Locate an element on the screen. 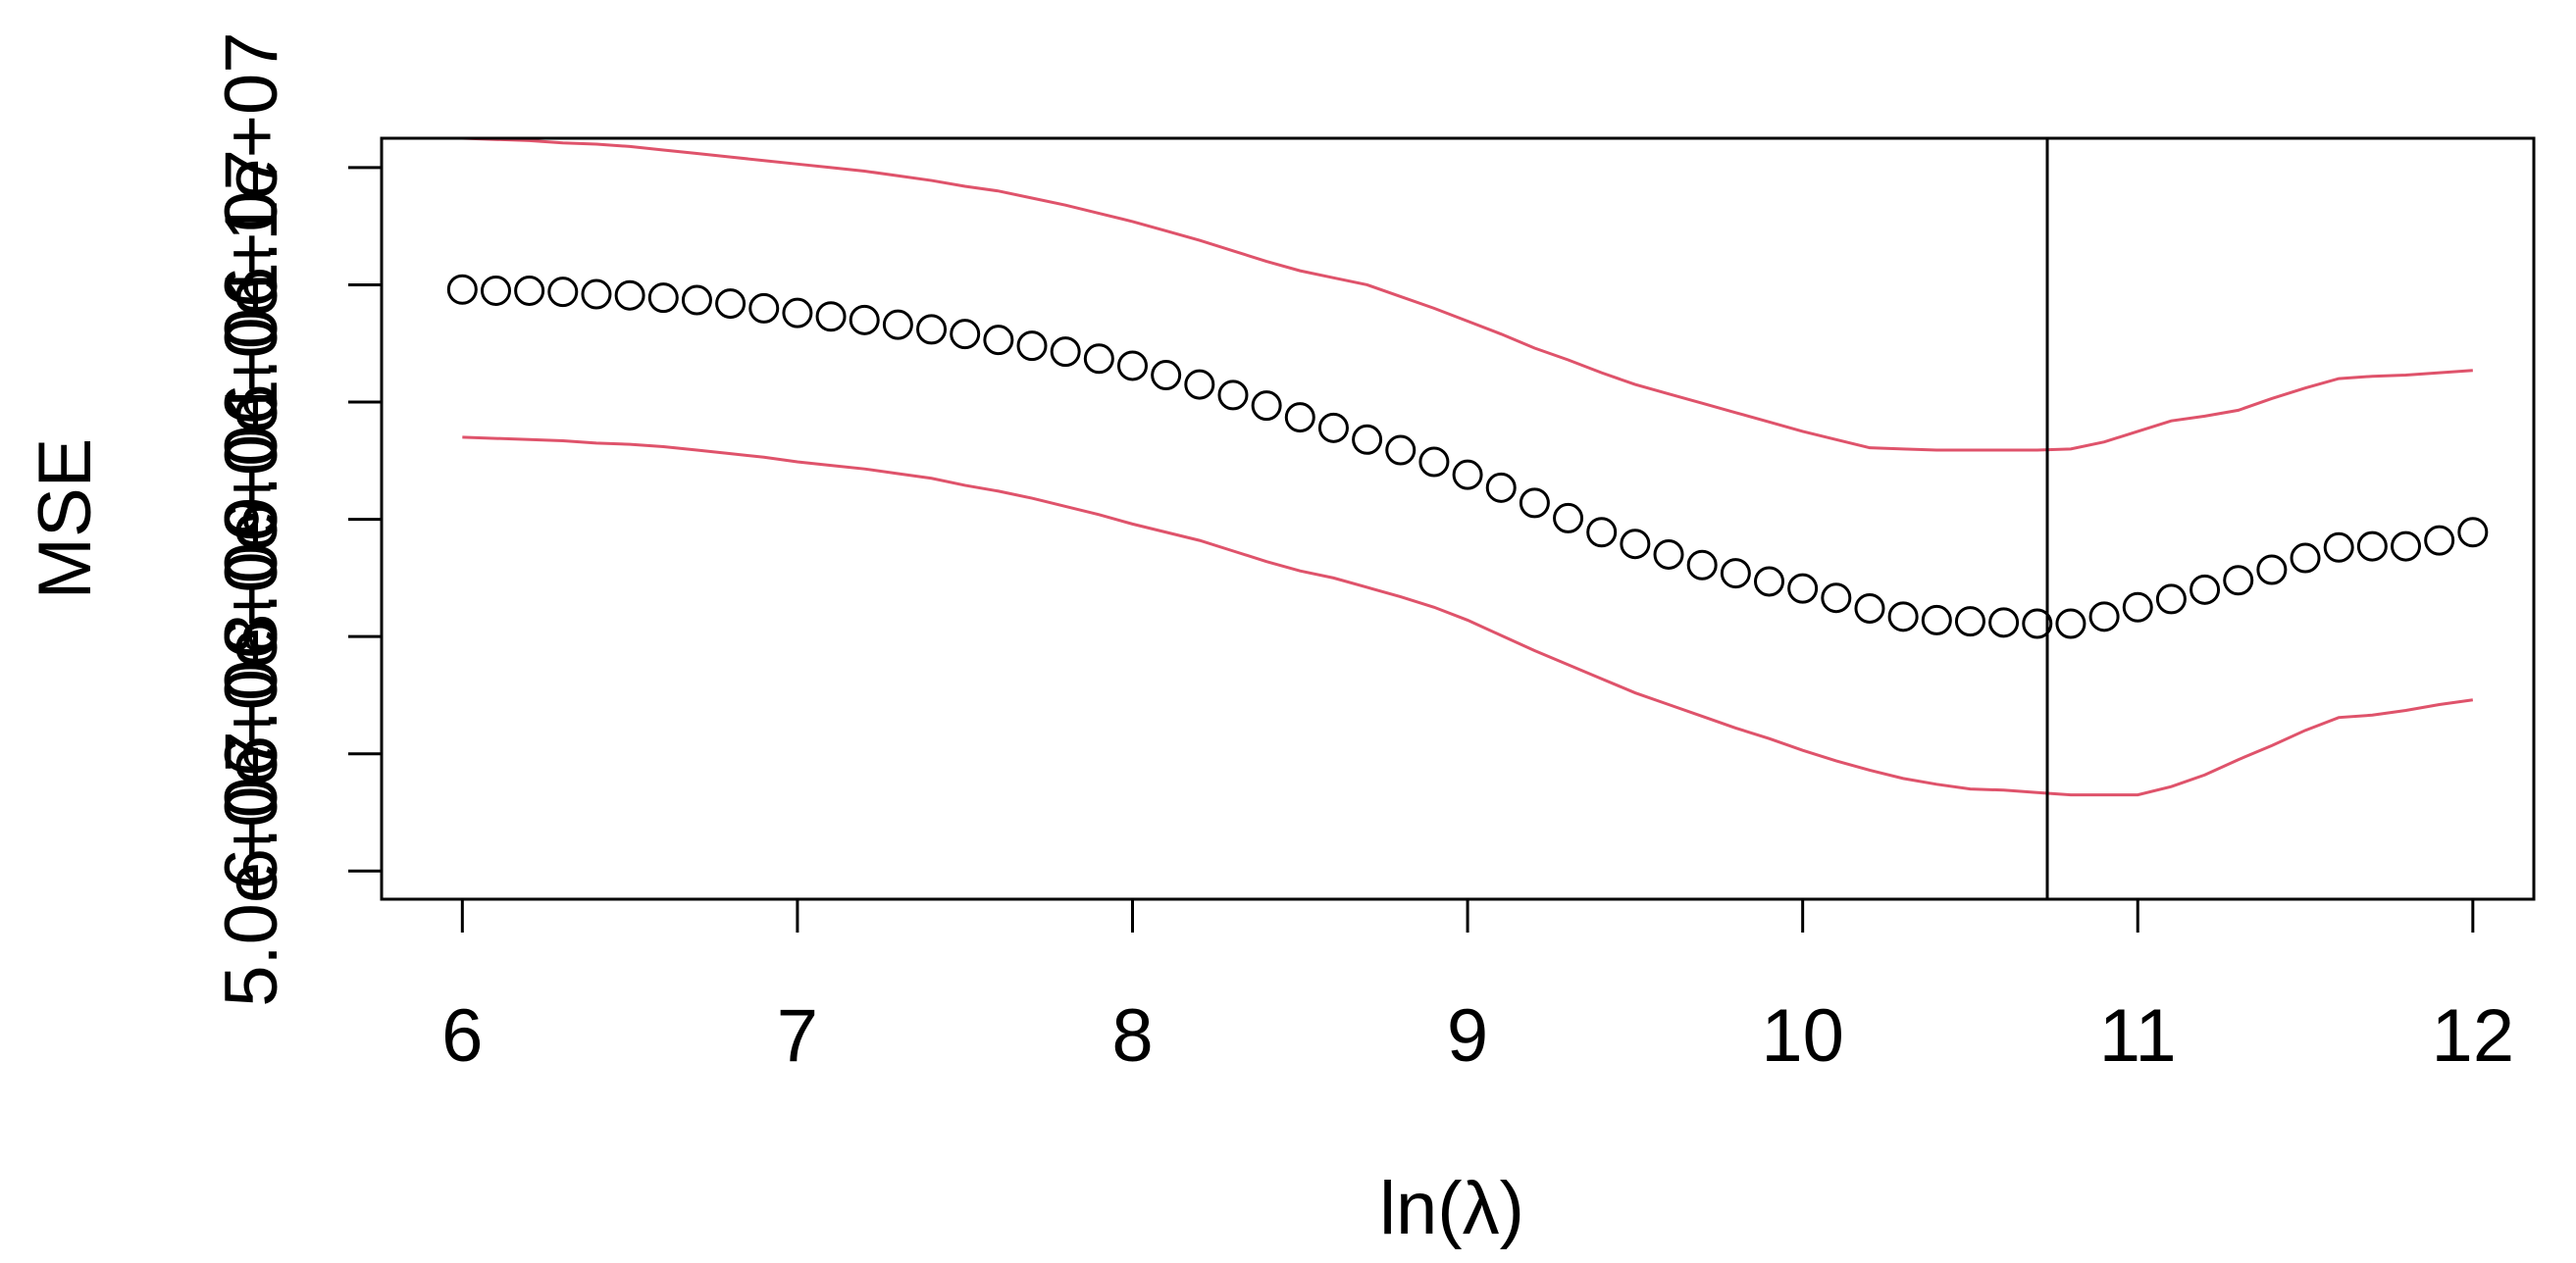  y-tick-label: 7.0e+06 is located at coordinates (251, 637).